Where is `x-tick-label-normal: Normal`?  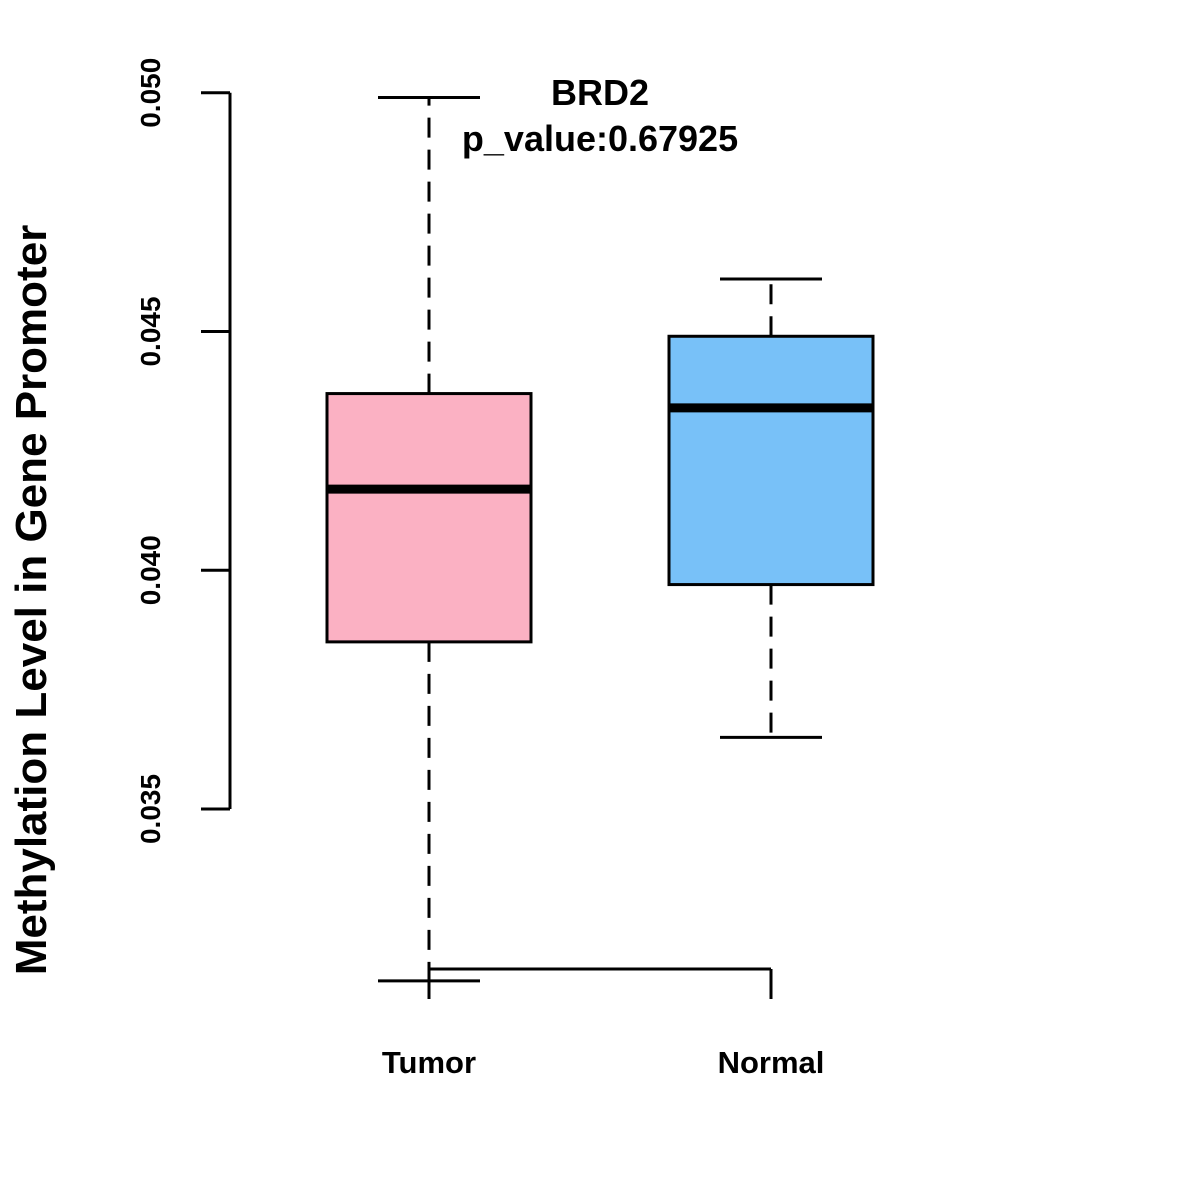 x-tick-label-normal: Normal is located at coordinates (771, 1062).